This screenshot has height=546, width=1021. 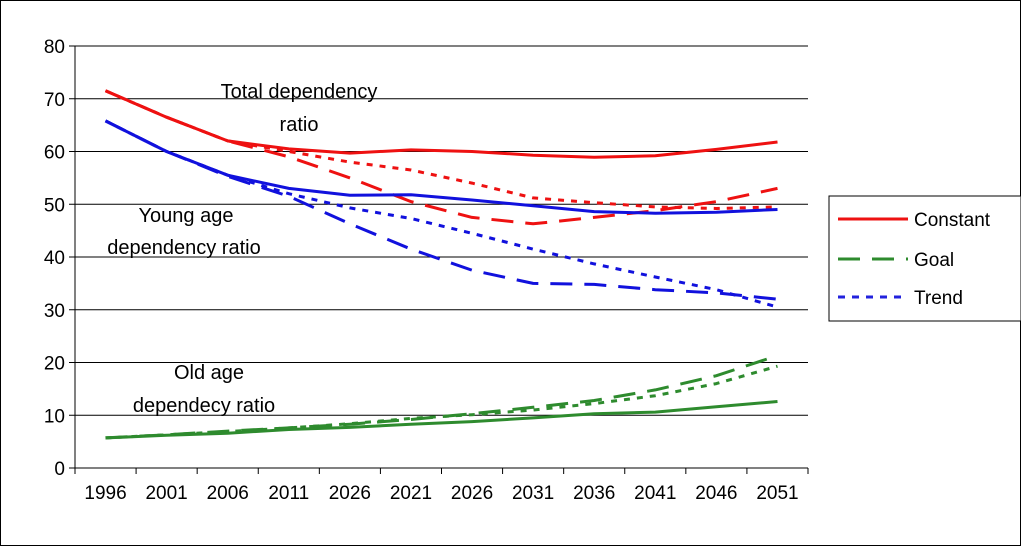 What do you see at coordinates (54, 205) in the screenshot?
I see `y-tick-label: 50` at bounding box center [54, 205].